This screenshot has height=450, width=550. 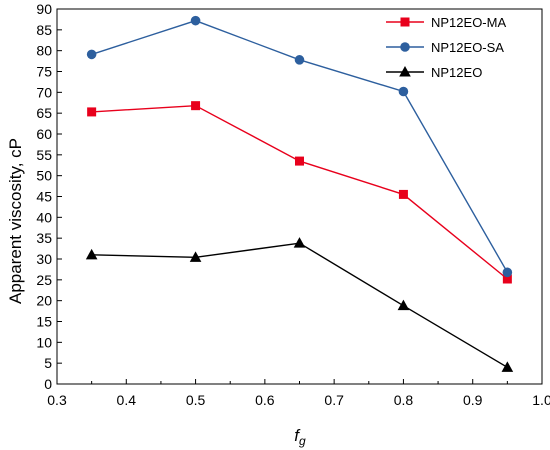 What do you see at coordinates (44, 30) in the screenshot?
I see `y-tick-label: 85` at bounding box center [44, 30].